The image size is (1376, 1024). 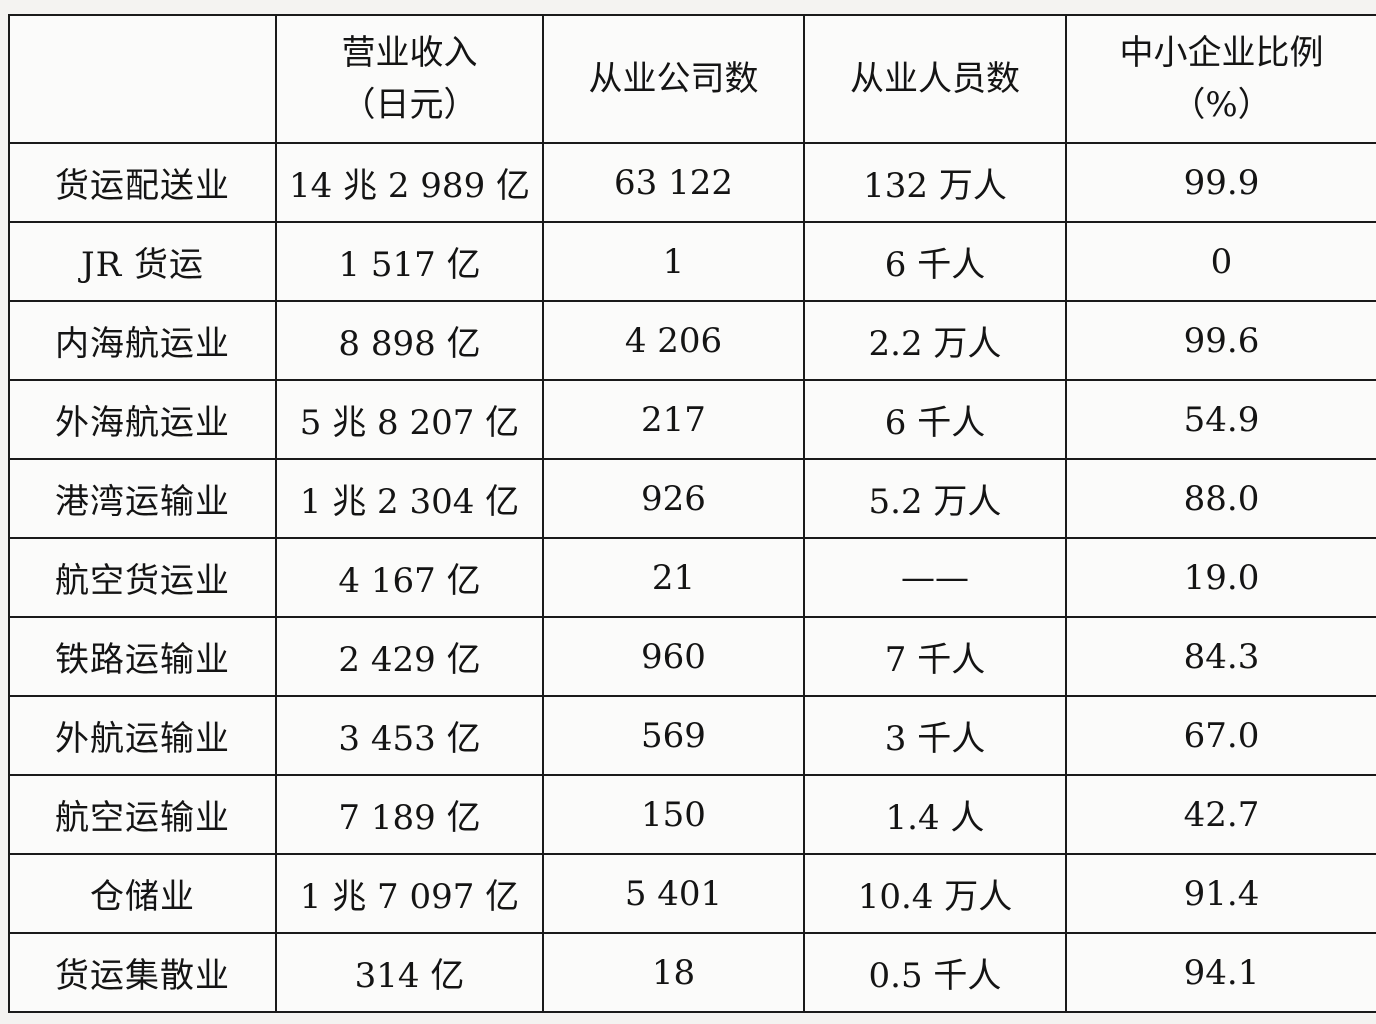 What do you see at coordinates (409, 972) in the screenshot?
I see `cell-revenue: 314 亿` at bounding box center [409, 972].